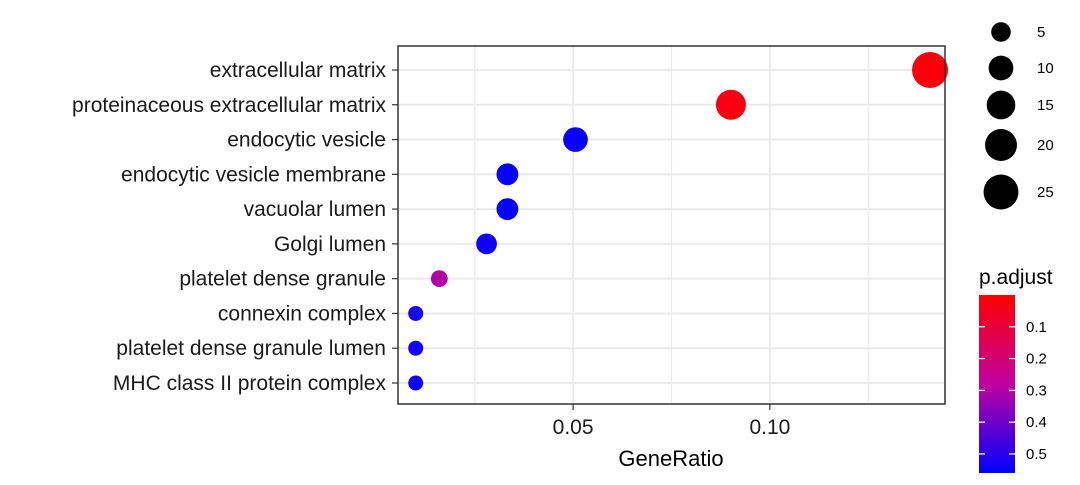 This screenshot has height=485, width=1080. Describe the element at coordinates (1041, 32) in the screenshot. I see `size-legend-label: 5` at that location.